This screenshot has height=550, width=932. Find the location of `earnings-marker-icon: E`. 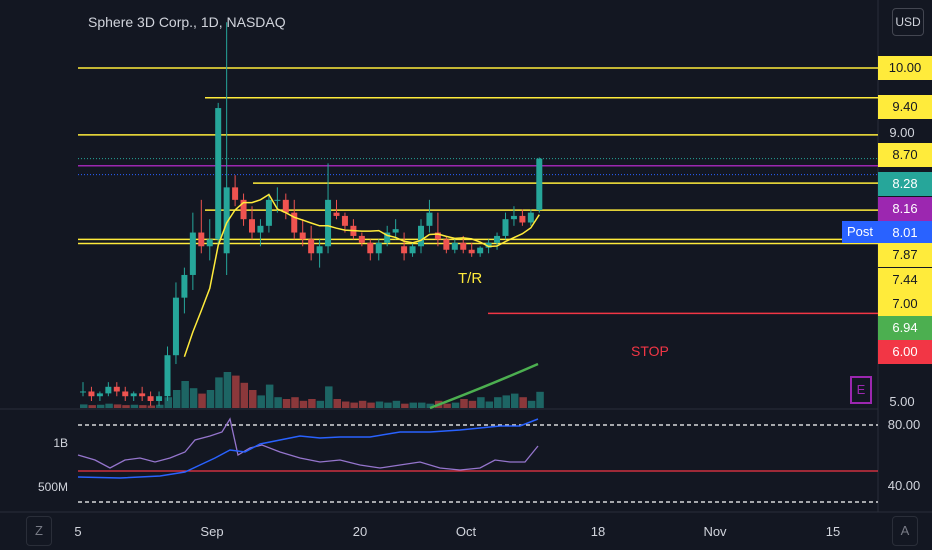

earnings-marker-icon: E is located at coordinates (861, 390).